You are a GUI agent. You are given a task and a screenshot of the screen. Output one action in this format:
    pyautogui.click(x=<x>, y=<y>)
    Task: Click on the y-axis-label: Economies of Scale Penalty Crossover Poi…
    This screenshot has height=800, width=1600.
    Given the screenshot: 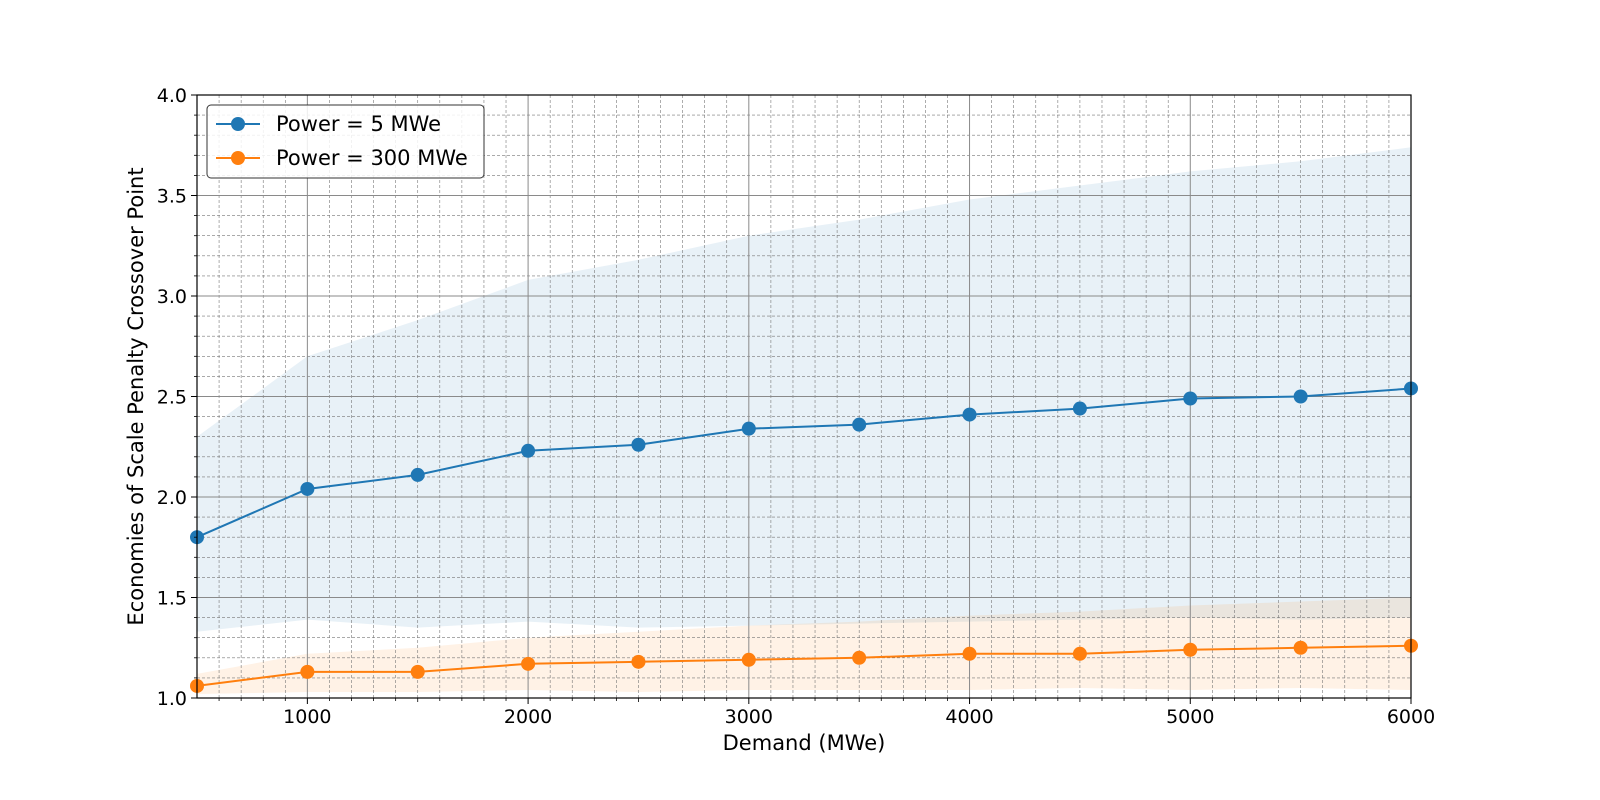 What is the action you would take?
    pyautogui.click(x=136, y=396)
    